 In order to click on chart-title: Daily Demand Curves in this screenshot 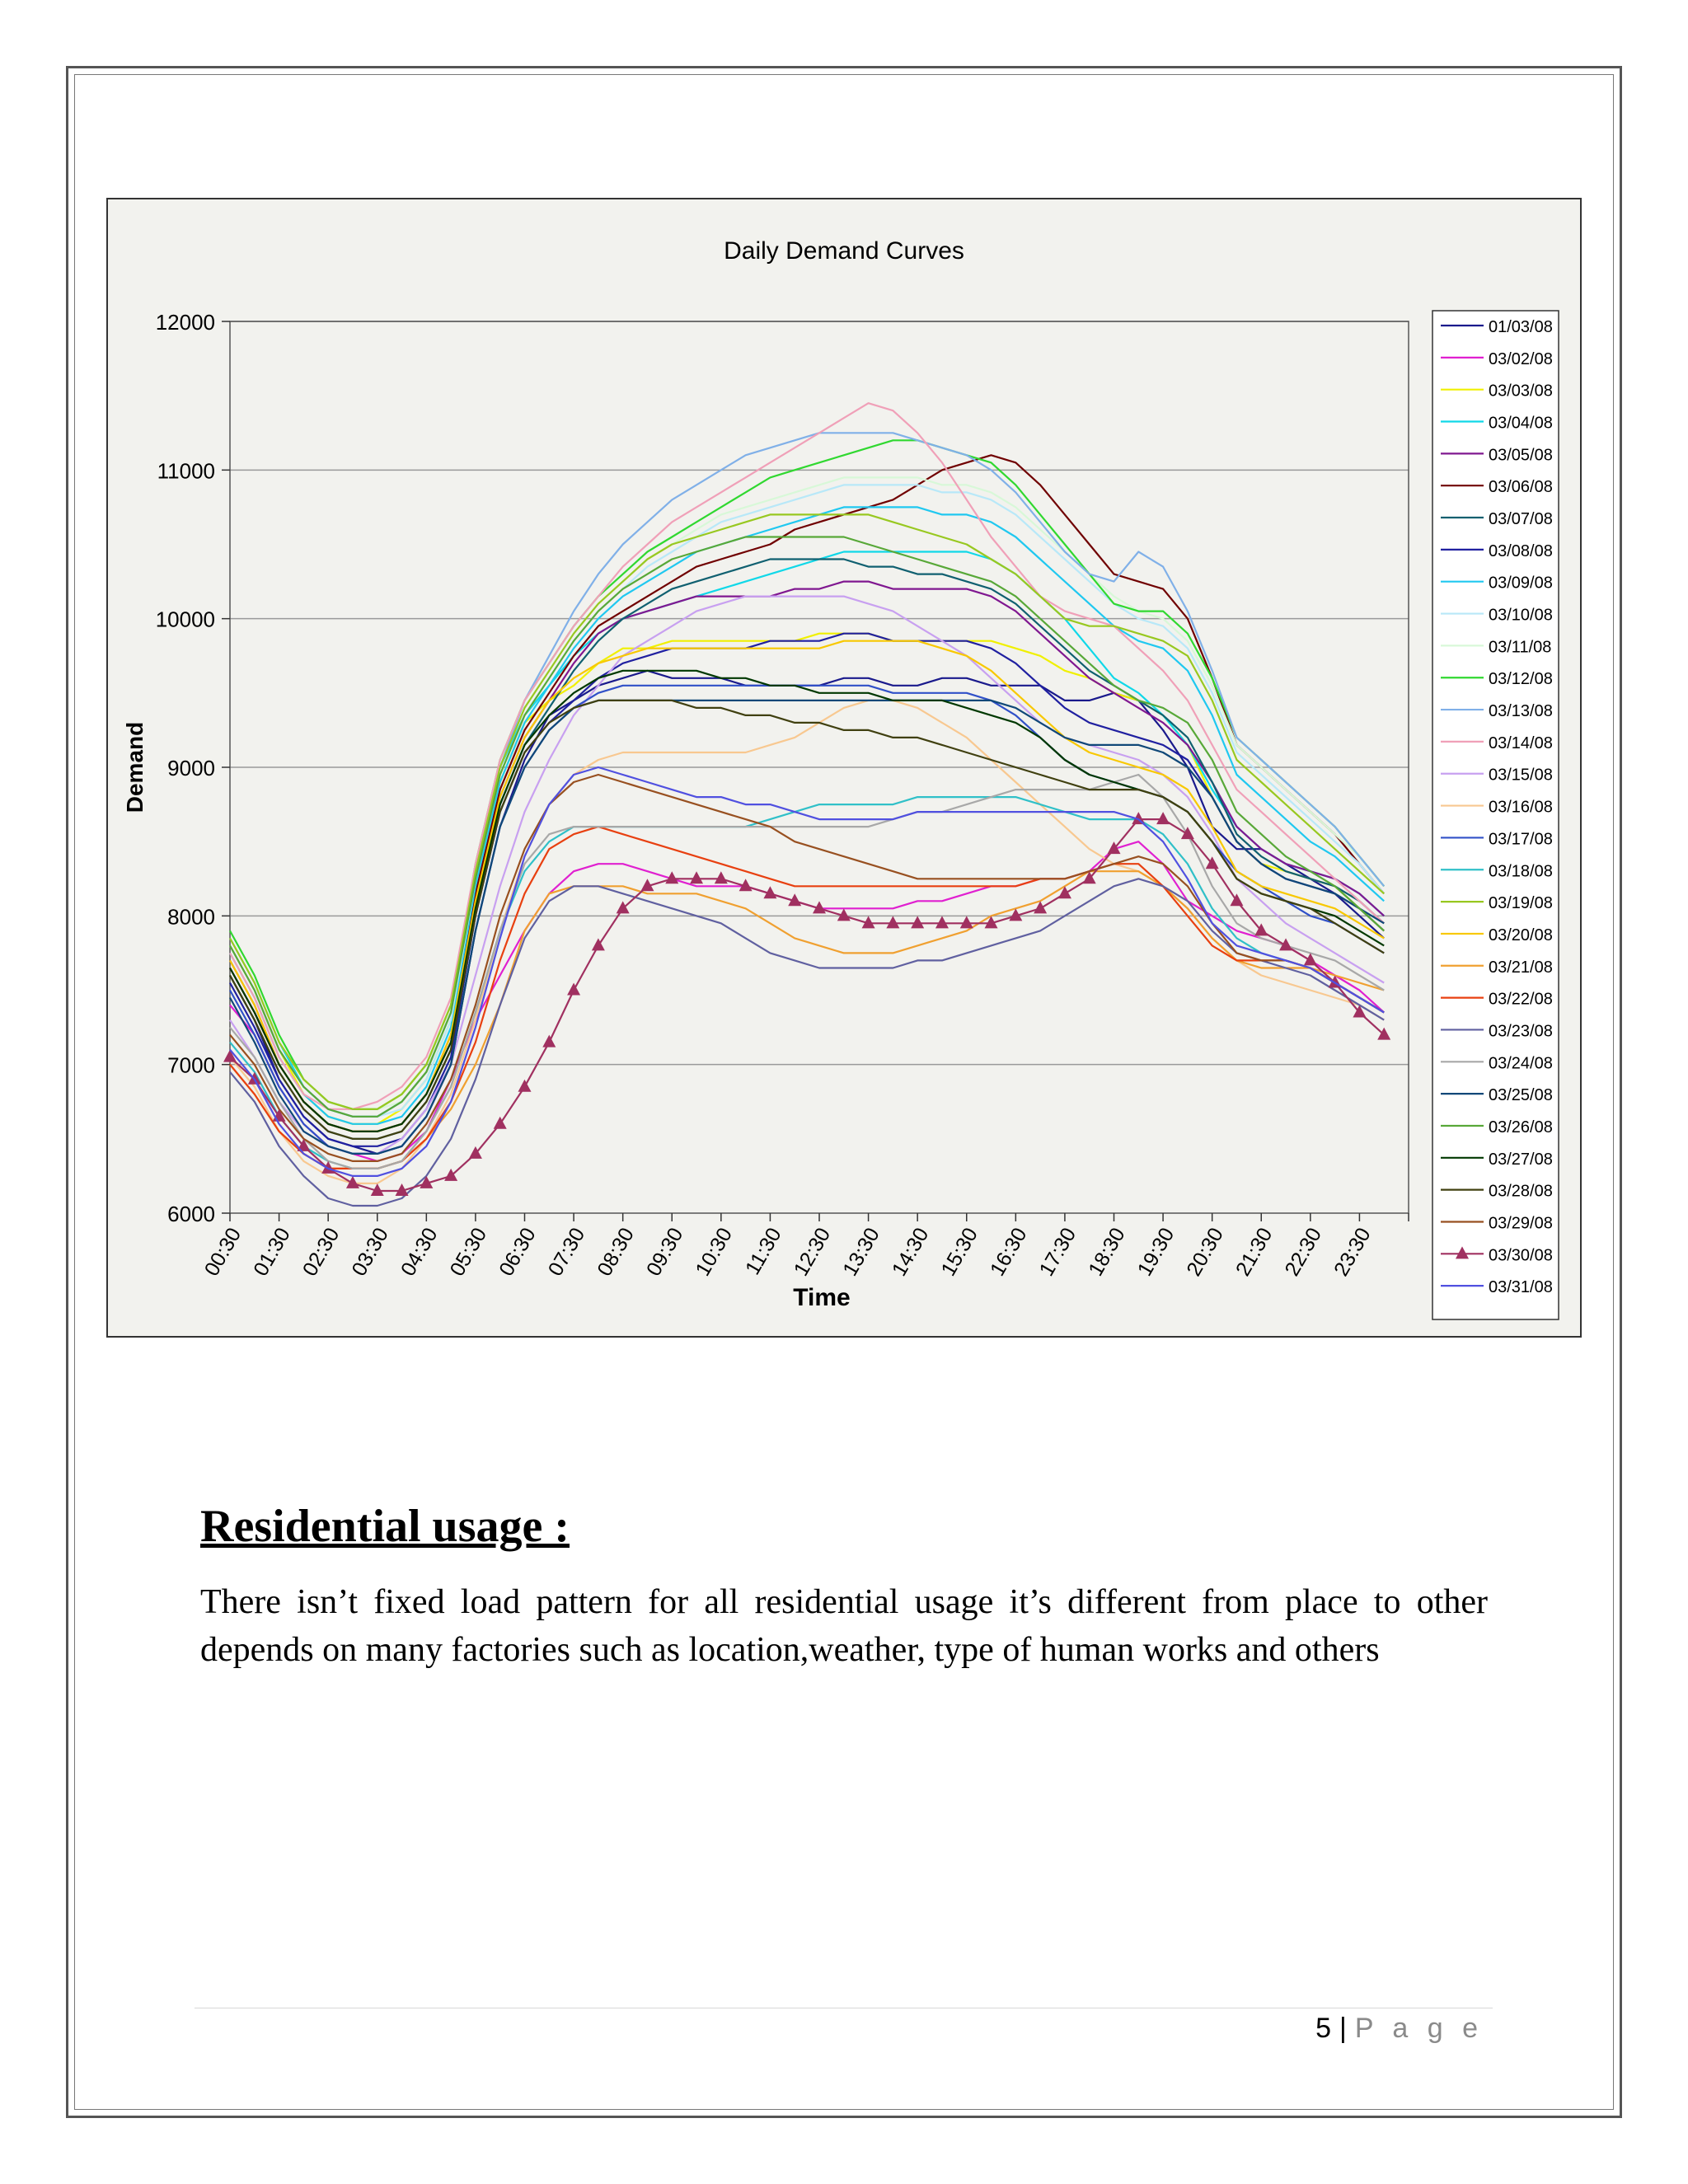, I will do `click(844, 251)`.